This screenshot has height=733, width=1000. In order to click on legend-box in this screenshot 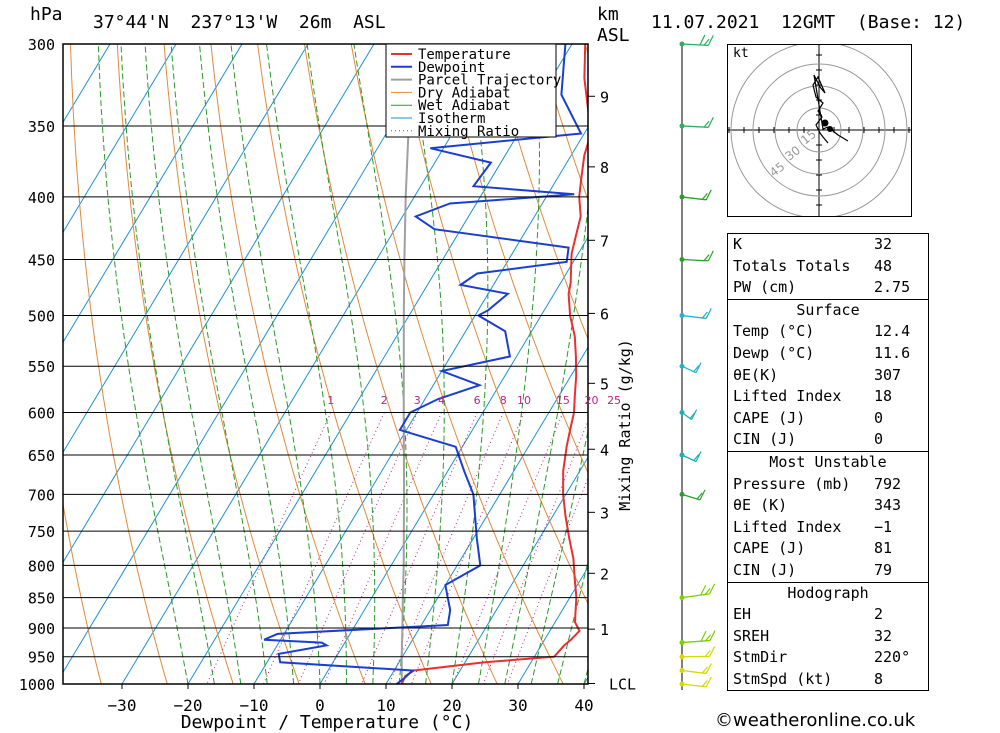, I will do `click(471, 90)`.